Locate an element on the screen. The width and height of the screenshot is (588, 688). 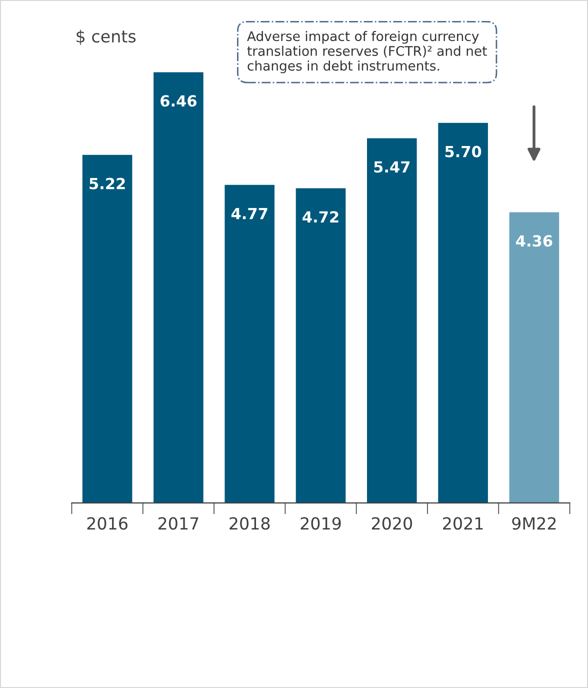
annotation: Adverse impact of foreign currency translation reserves (FCTR)² and net changes in debt instruments. is located at coordinates (367, 52).